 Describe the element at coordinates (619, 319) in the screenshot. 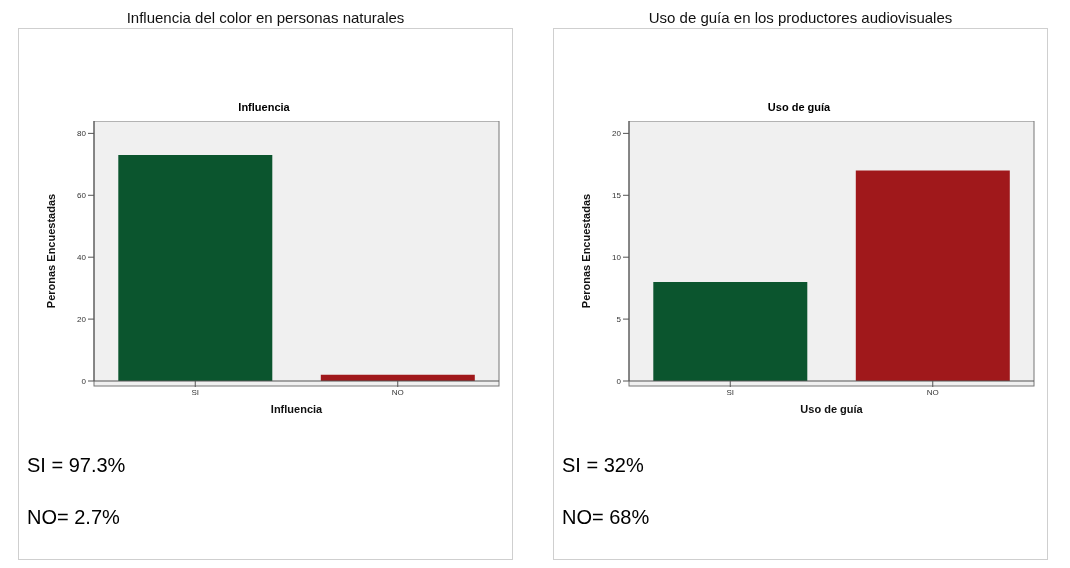

I see `y-tick-label: 5` at that location.